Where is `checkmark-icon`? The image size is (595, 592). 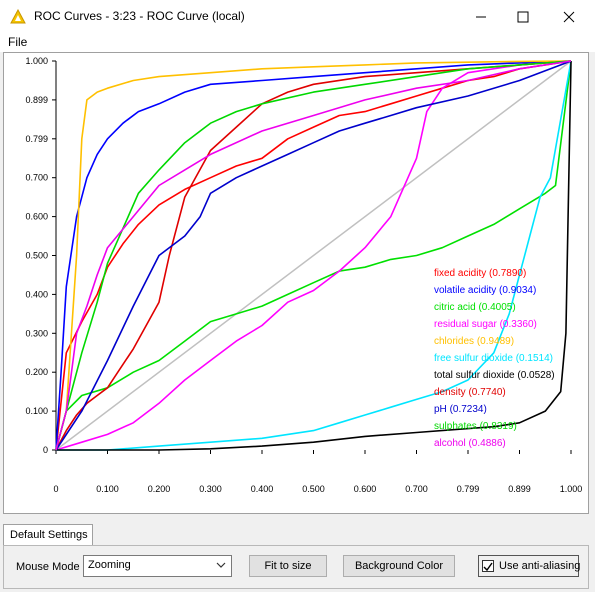
checkmark-icon is located at coordinates (488, 567).